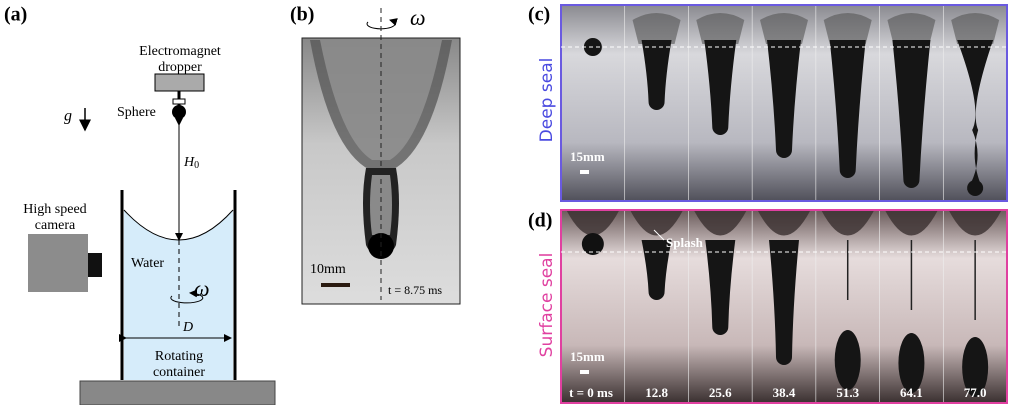 The image size is (1012, 405). What do you see at coordinates (177, 392) in the screenshot?
I see `base` at bounding box center [177, 392].